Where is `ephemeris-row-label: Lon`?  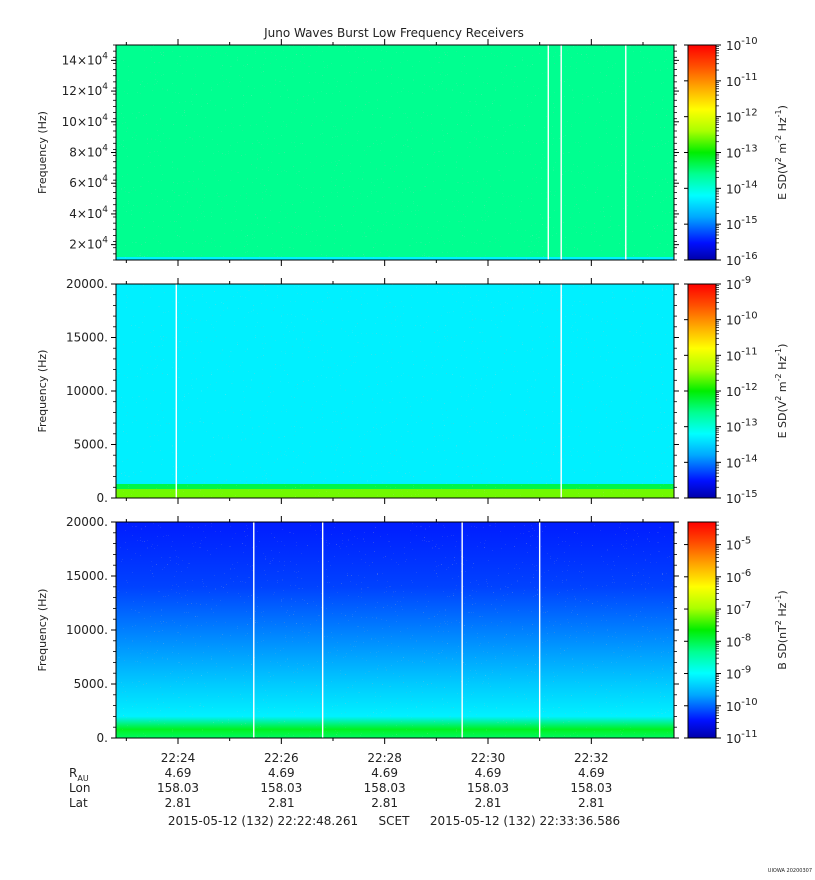 ephemeris-row-label: Lon is located at coordinates (79, 788).